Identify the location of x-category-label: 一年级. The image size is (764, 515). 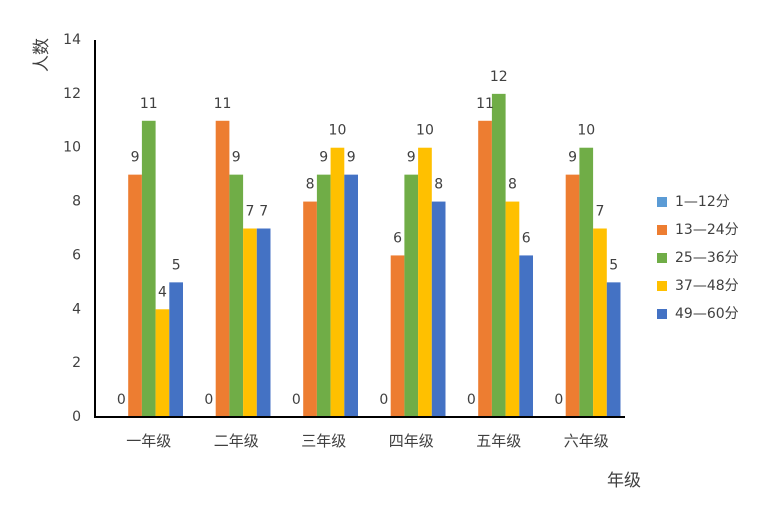
(148, 441).